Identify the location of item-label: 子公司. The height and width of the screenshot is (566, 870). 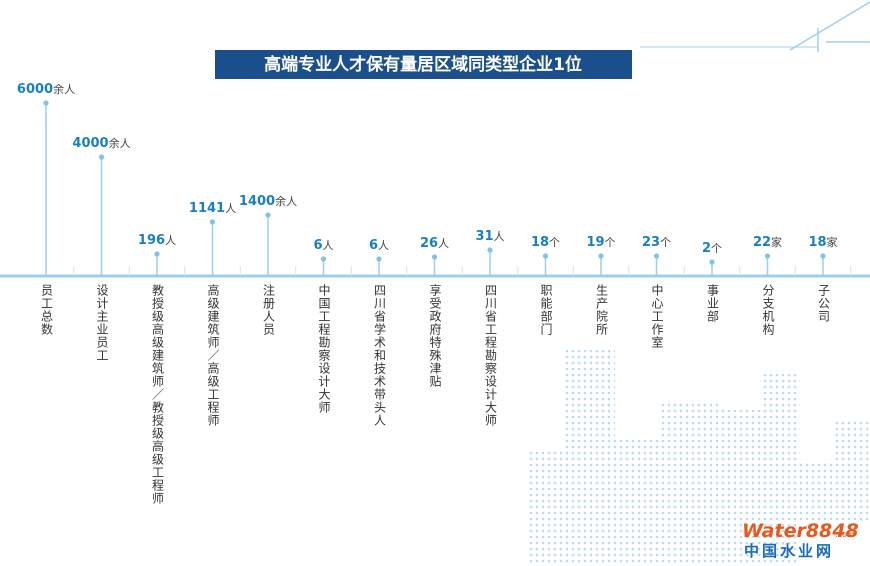
(823, 303).